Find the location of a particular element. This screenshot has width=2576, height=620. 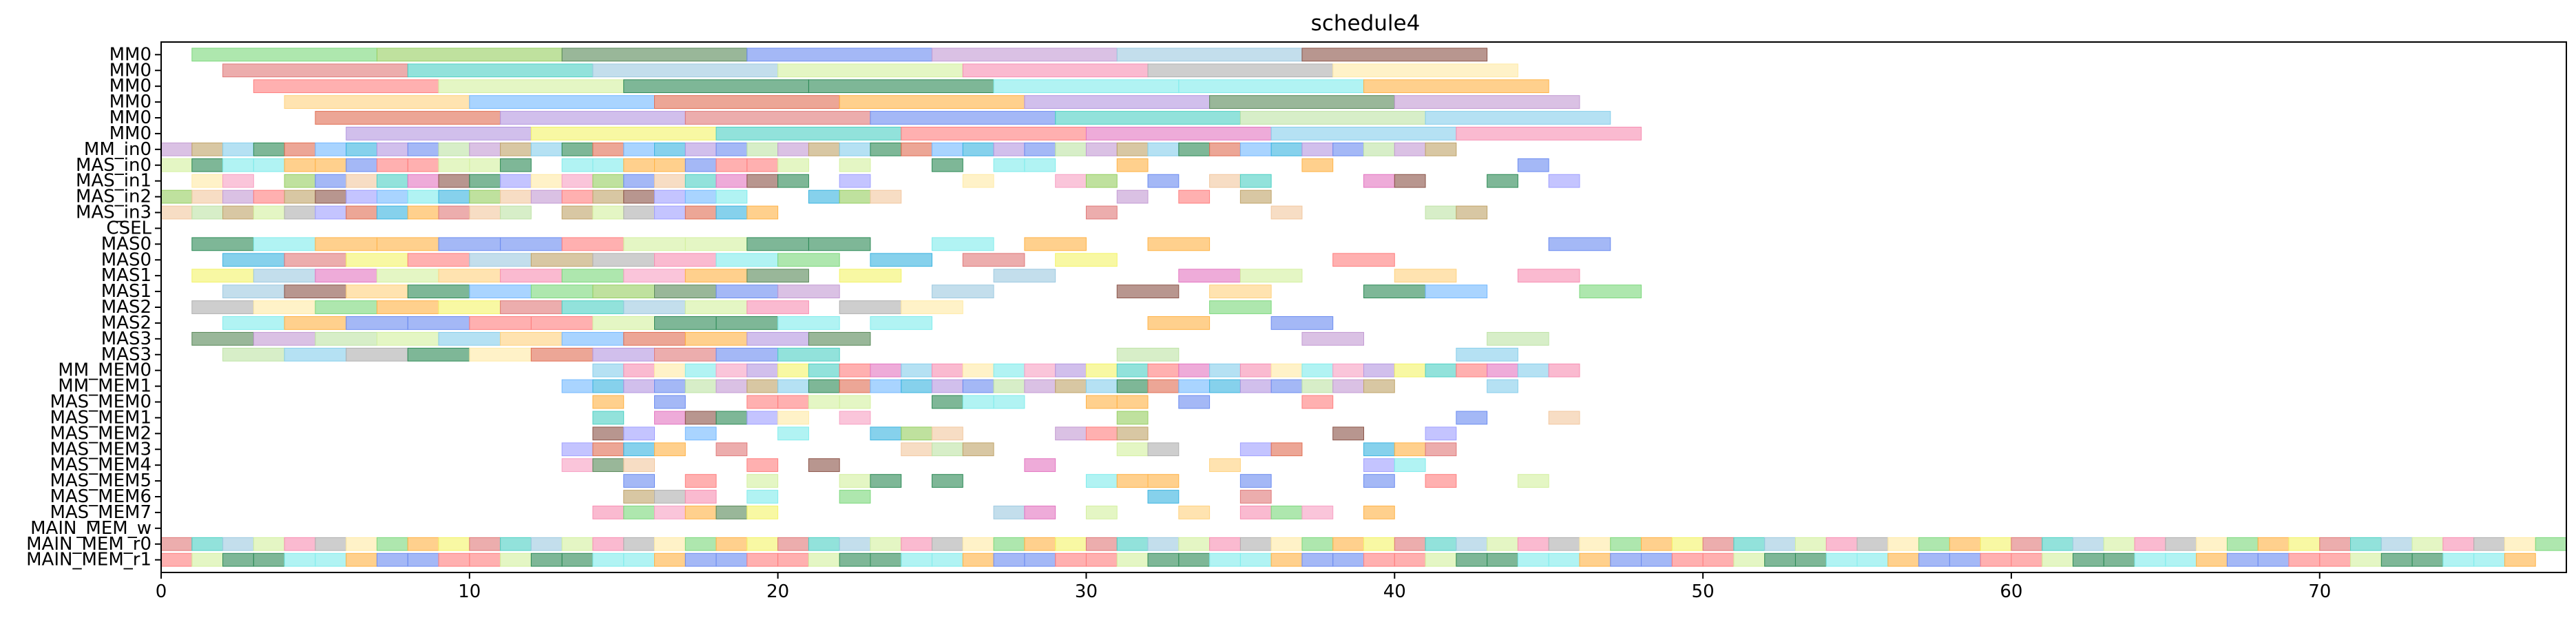

y-tick-label: MAS_MEM5 is located at coordinates (100, 481).